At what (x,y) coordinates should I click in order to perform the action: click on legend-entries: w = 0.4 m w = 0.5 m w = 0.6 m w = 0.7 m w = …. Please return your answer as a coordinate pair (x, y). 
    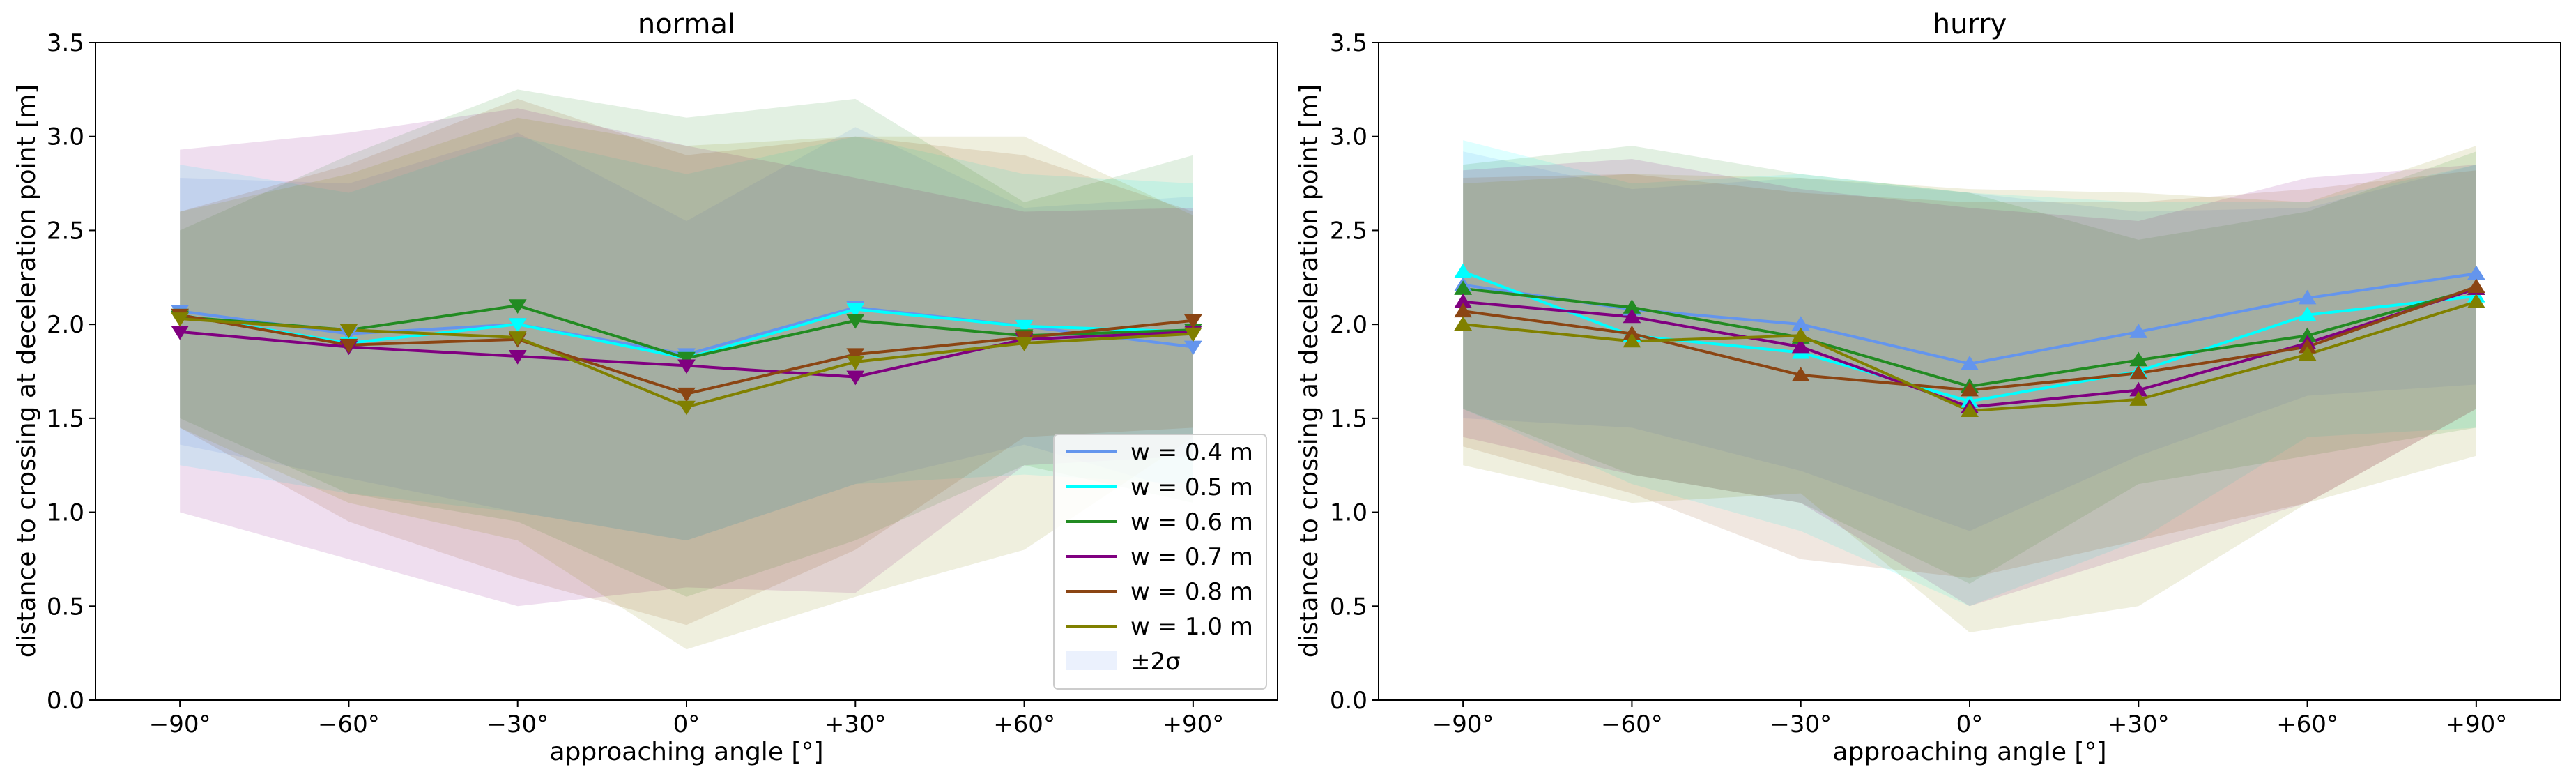
    Looking at the image, I should click on (1159, 558).